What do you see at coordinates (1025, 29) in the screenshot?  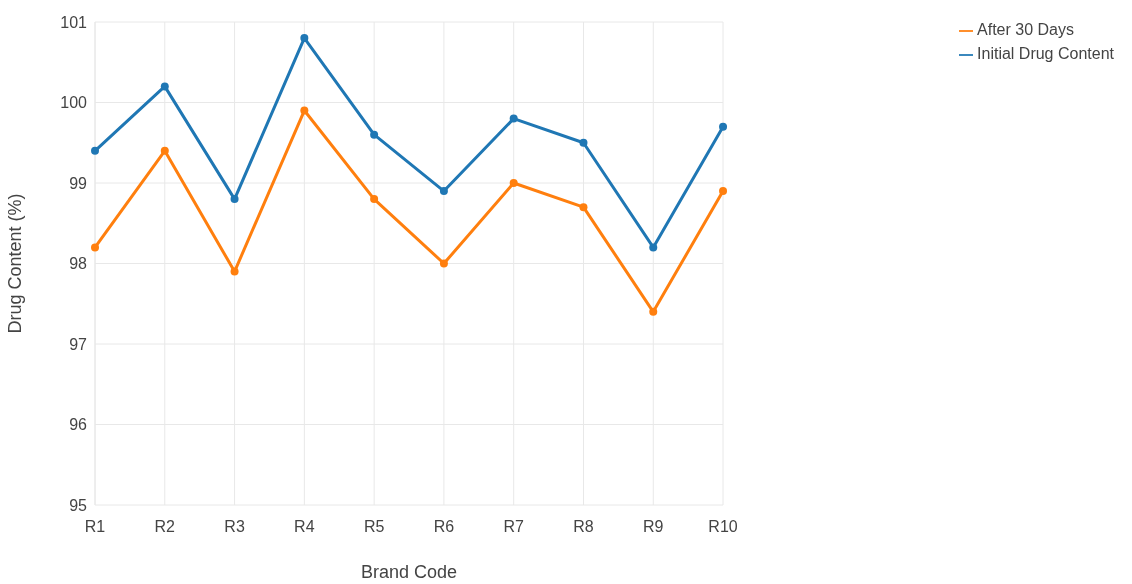 I see `legend-label: After 30 Days` at bounding box center [1025, 29].